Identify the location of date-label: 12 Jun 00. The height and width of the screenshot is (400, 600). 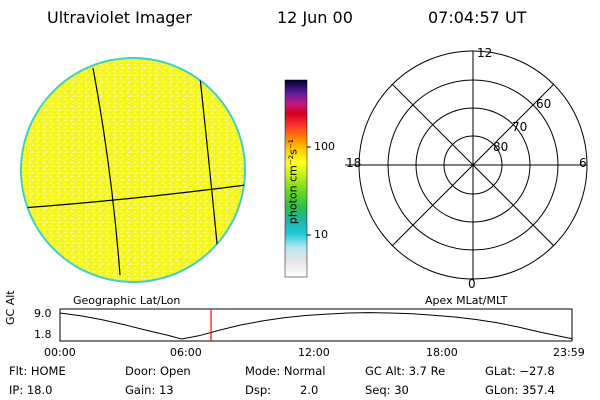
(315, 17).